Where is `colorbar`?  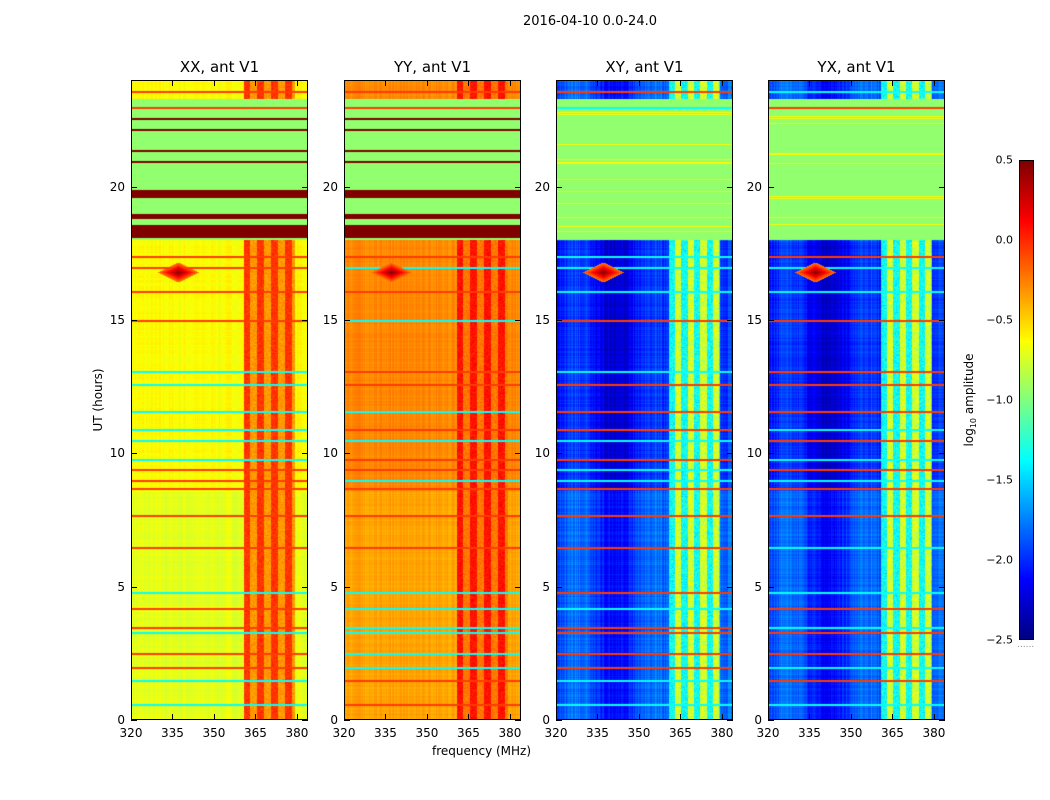 colorbar is located at coordinates (1026, 400).